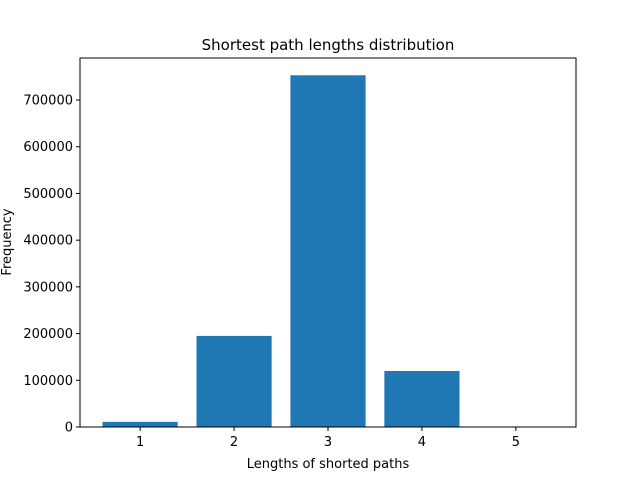 This screenshot has height=480, width=640. I want to click on y-tick-label: 100000, so click(48, 381).